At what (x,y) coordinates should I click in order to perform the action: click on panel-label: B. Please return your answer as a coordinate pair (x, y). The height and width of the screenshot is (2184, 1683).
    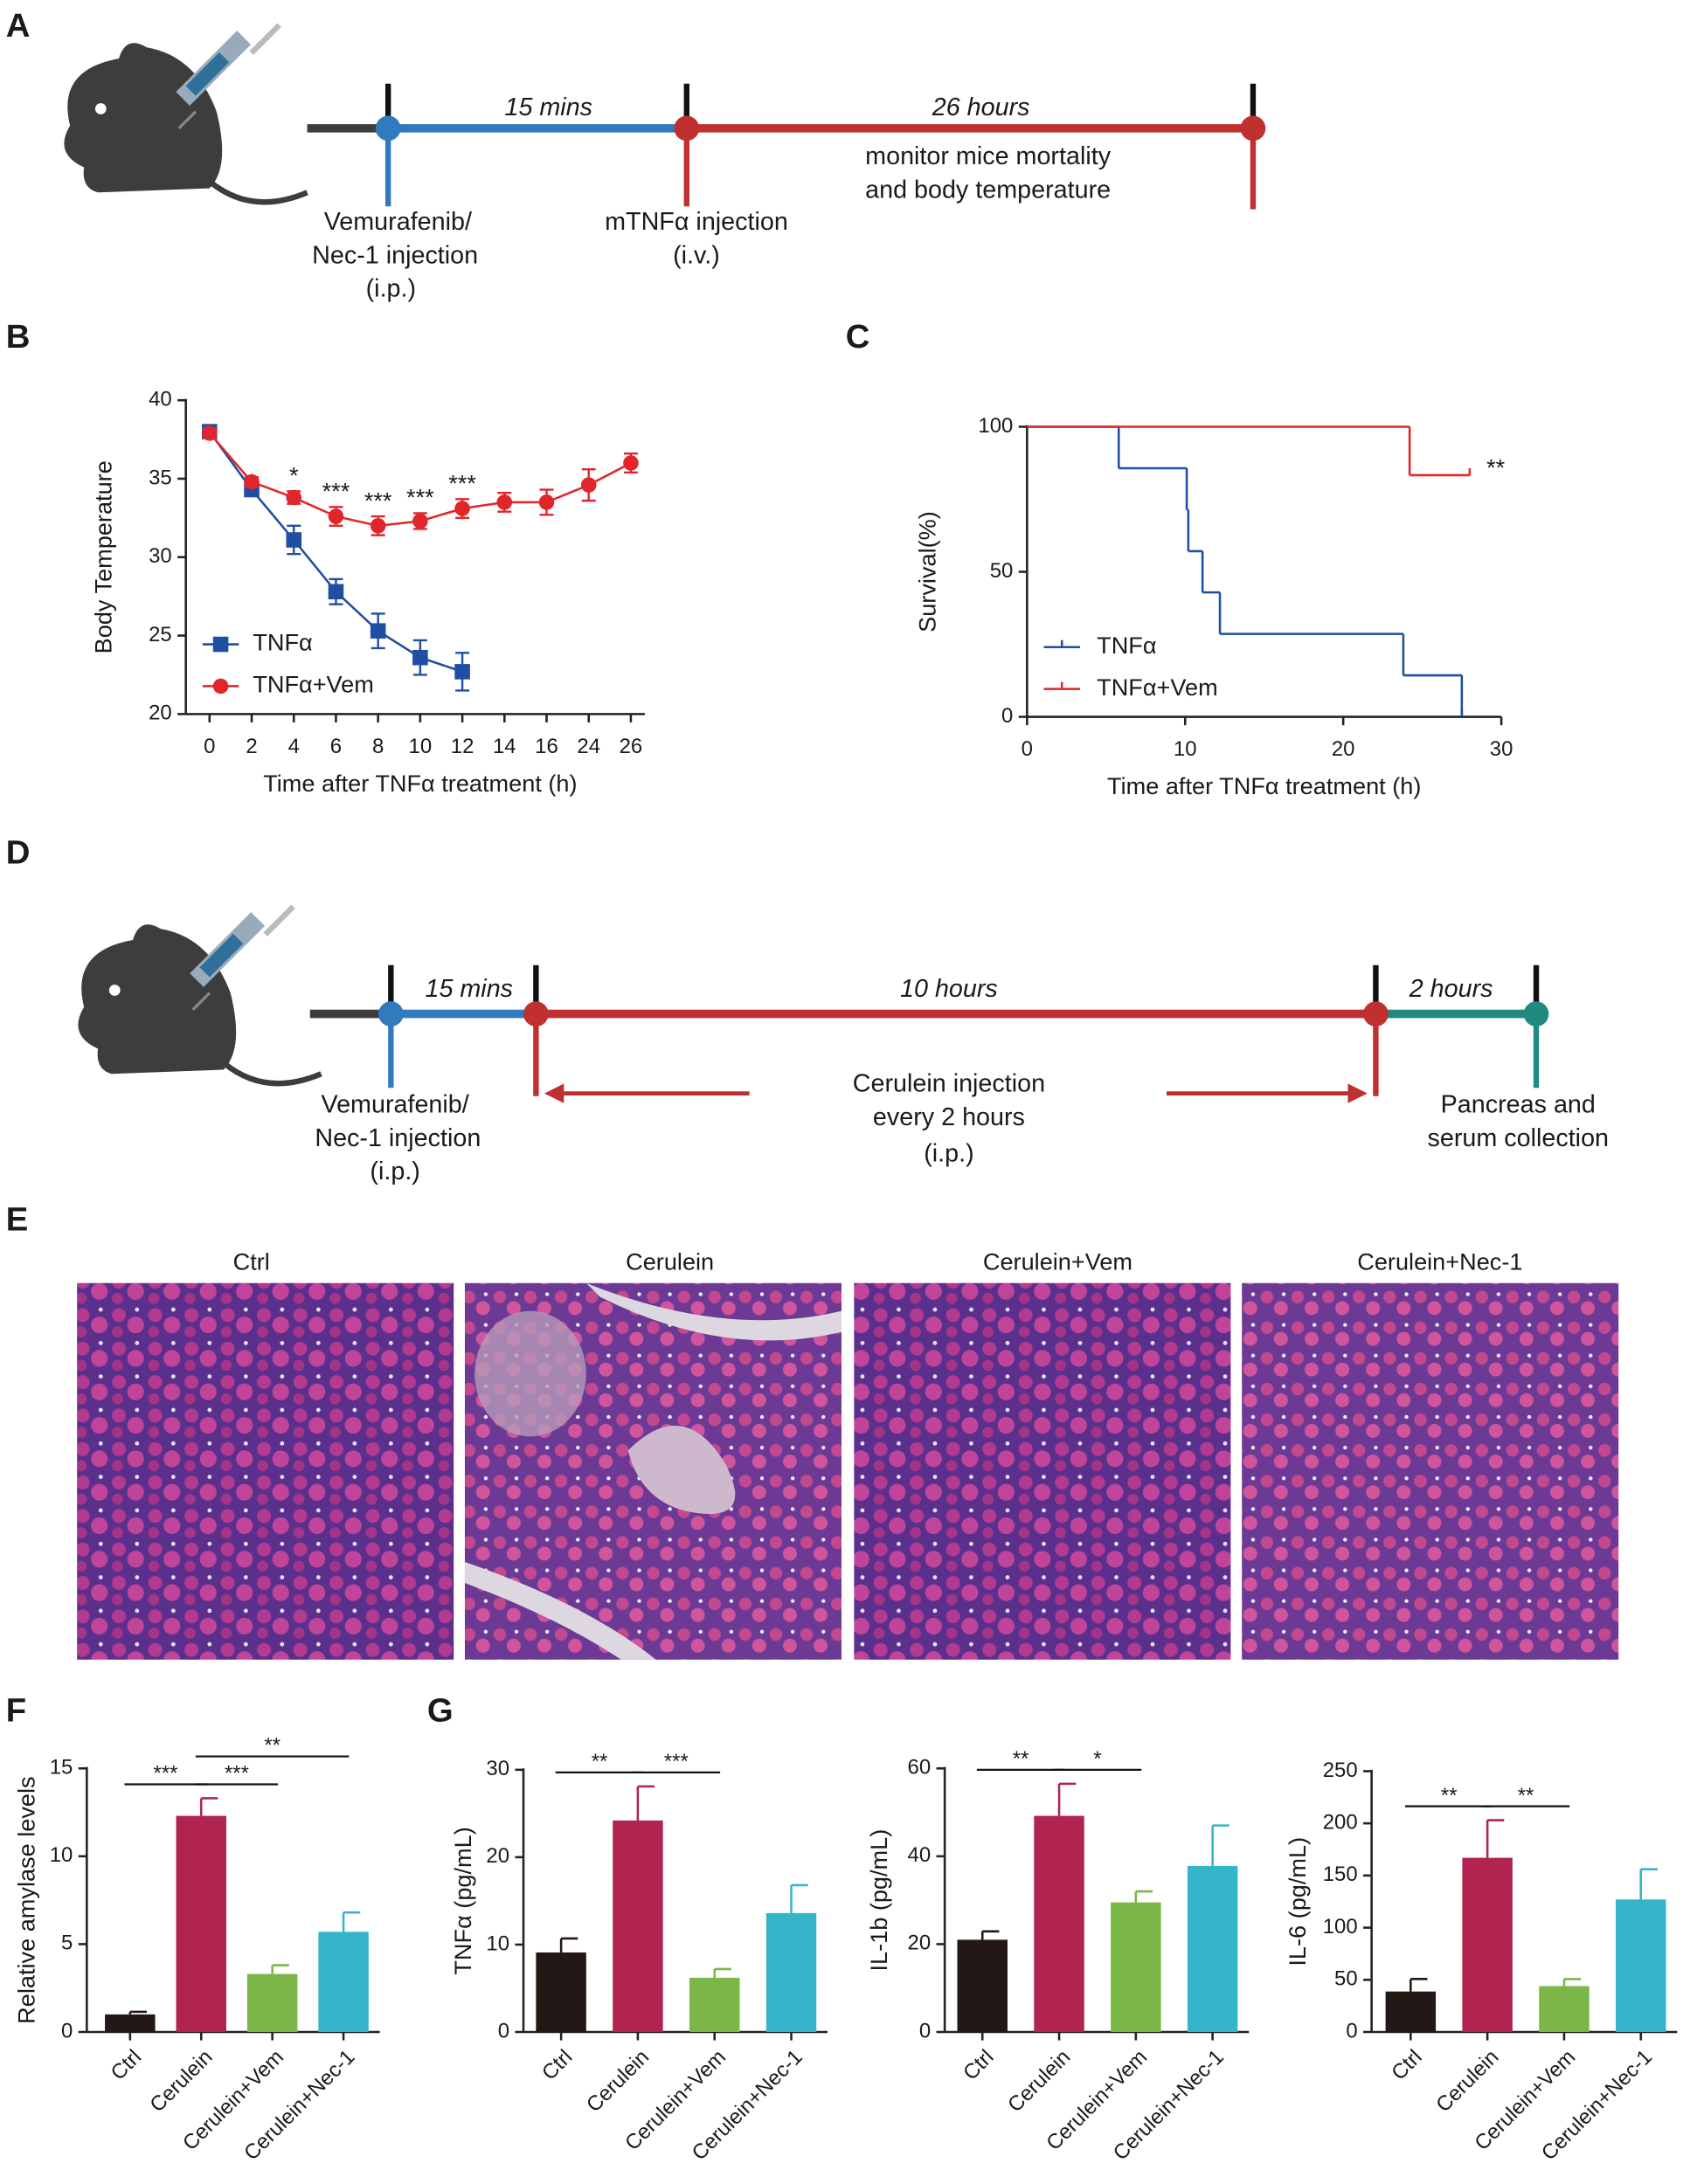
    Looking at the image, I should click on (18, 337).